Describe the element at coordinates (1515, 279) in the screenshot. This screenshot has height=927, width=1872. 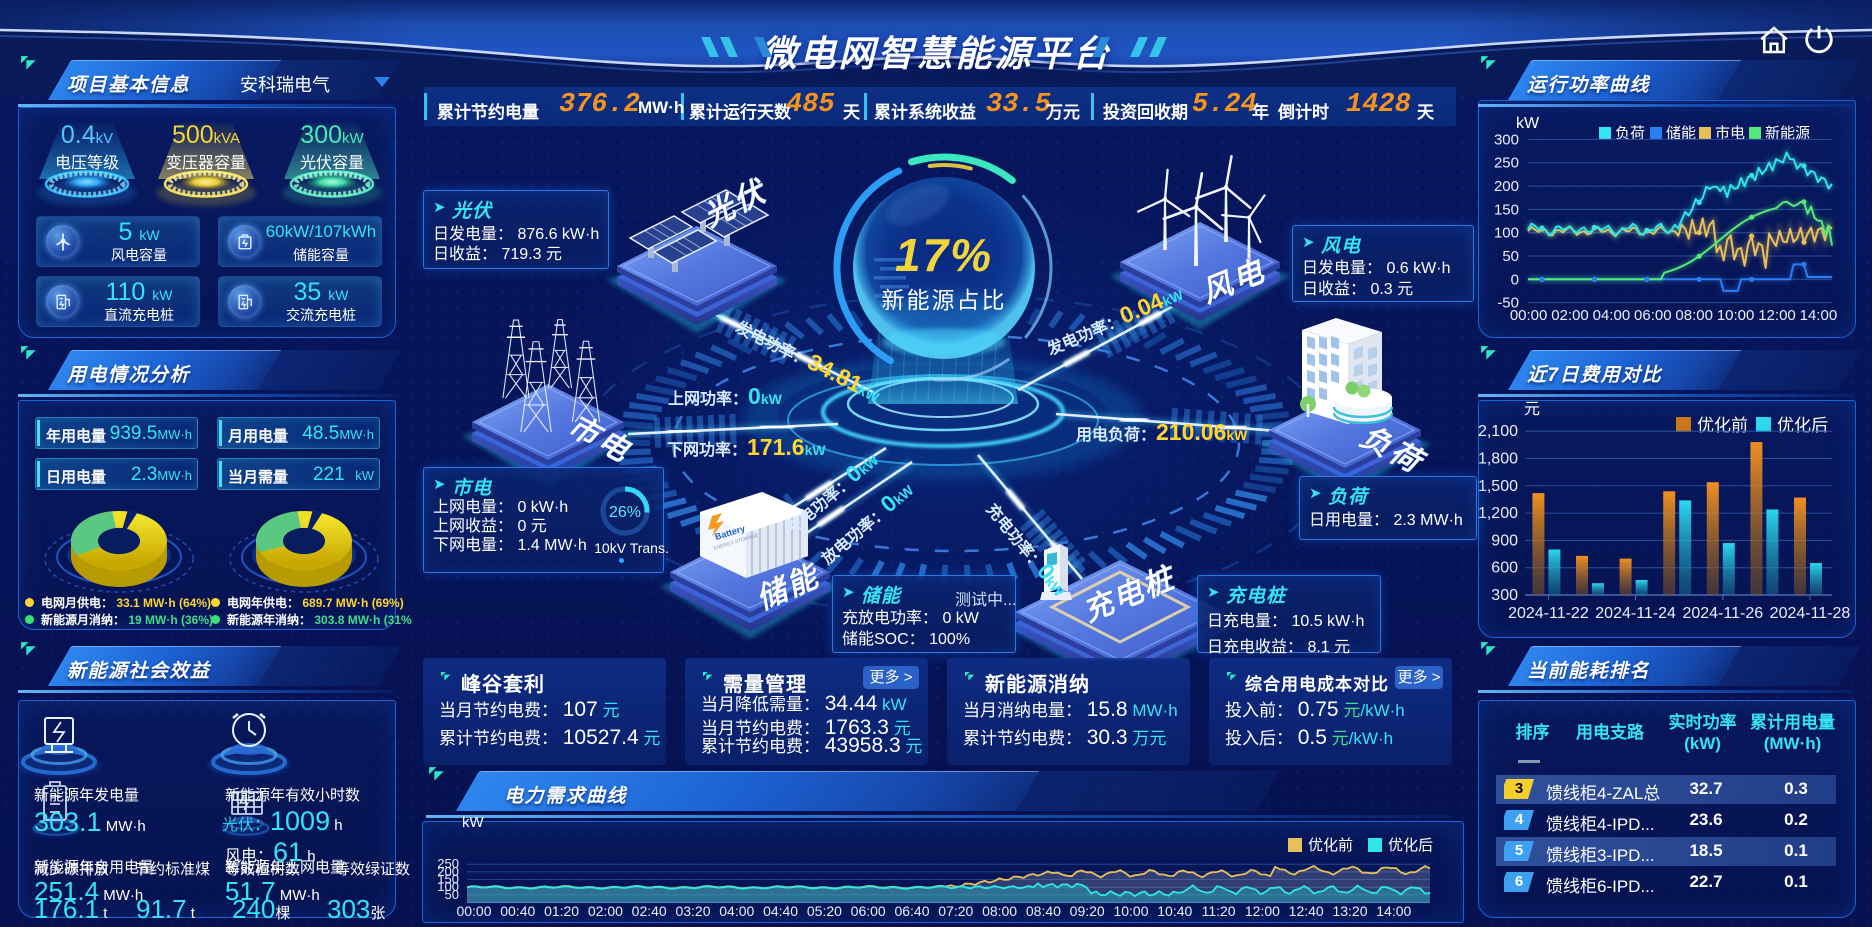
I see `svg-text: 0` at that location.